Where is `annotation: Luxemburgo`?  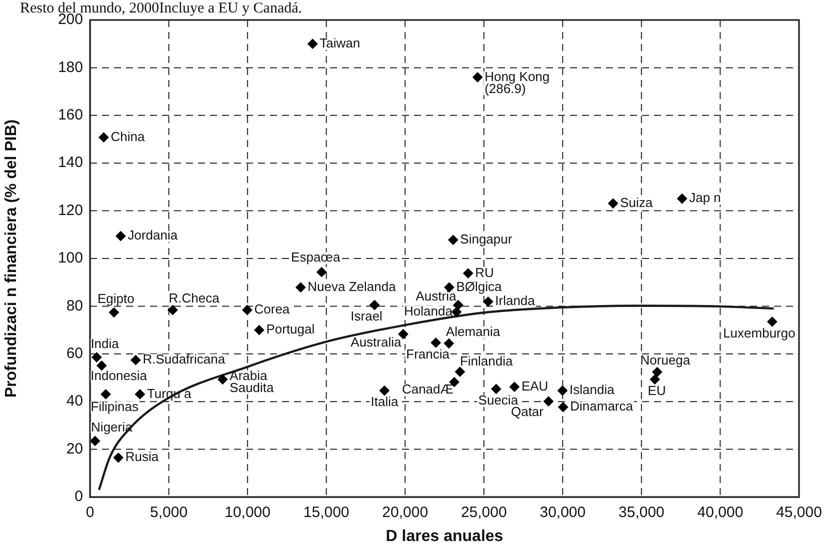
annotation: Luxemburgo is located at coordinates (759, 332).